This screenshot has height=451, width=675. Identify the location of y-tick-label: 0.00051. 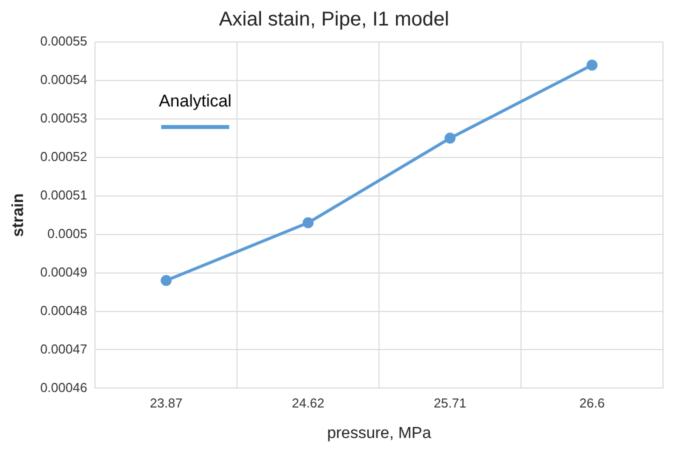
(64, 194).